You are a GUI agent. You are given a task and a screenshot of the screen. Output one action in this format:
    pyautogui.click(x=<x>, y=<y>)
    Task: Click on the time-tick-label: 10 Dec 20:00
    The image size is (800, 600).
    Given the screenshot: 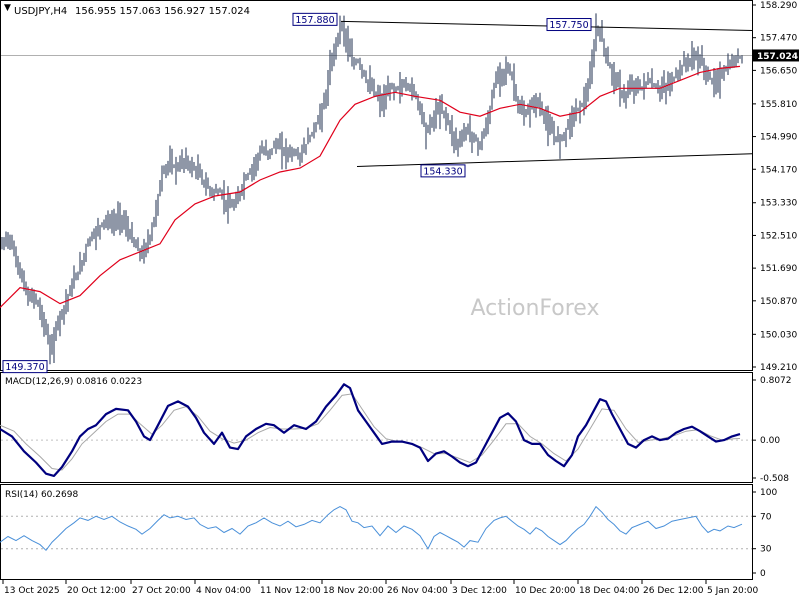 What is the action you would take?
    pyautogui.click(x=545, y=591)
    